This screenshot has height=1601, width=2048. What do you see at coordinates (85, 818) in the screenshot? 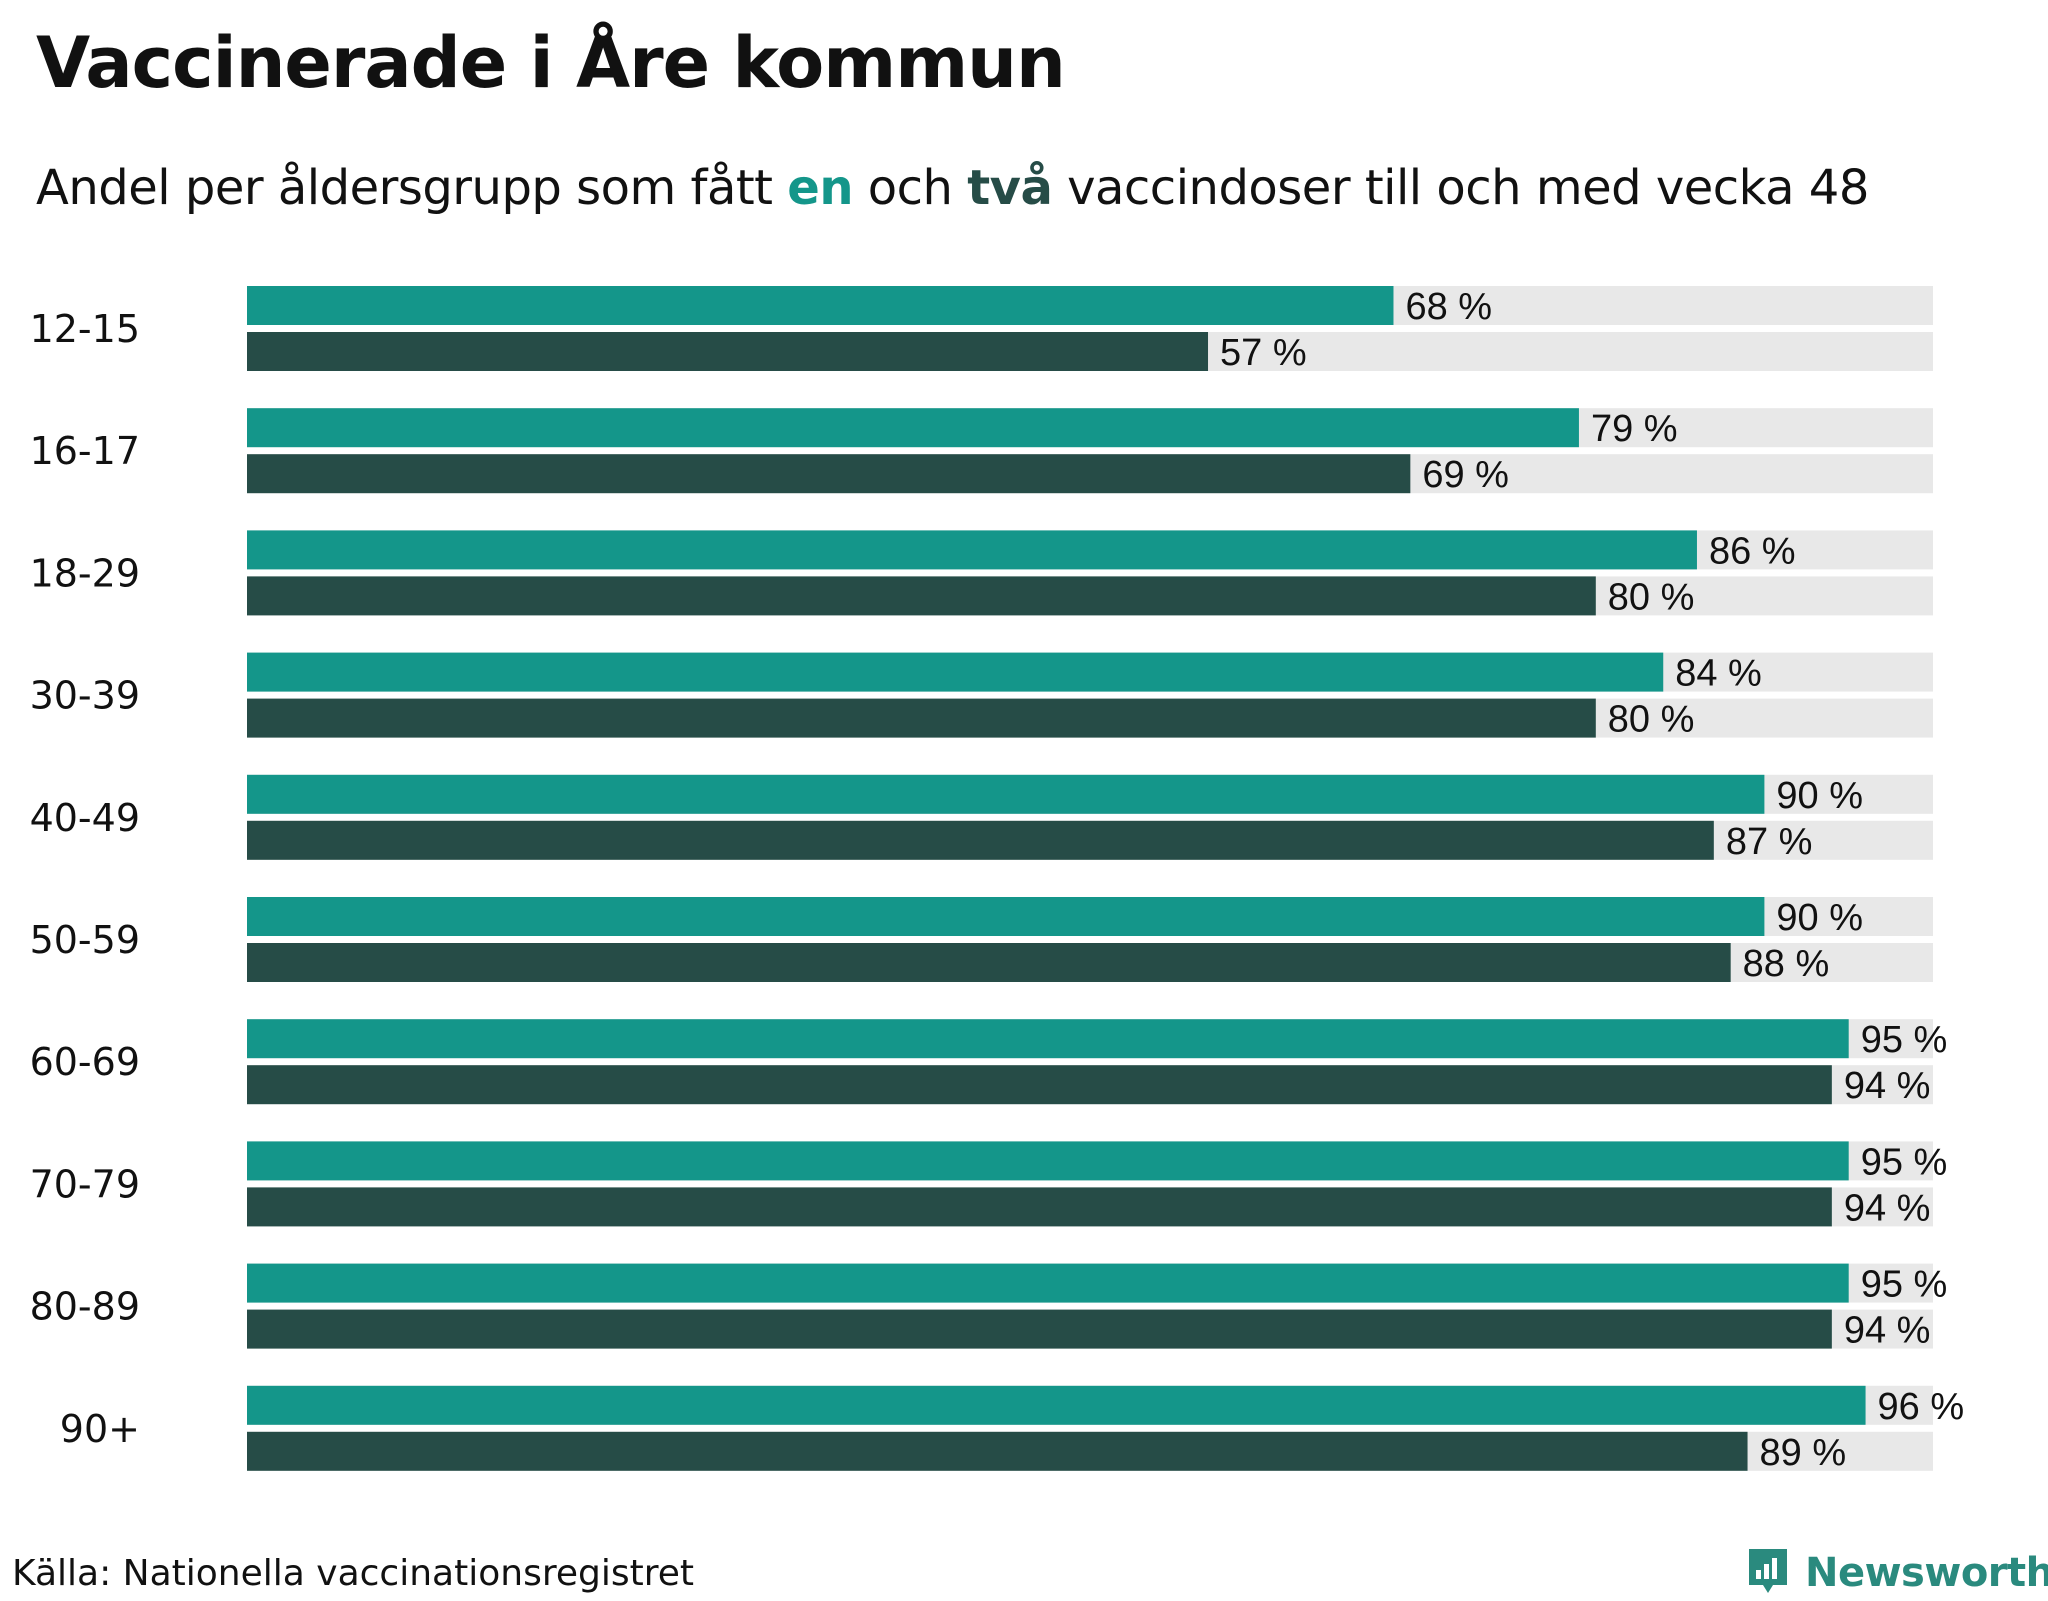
I see `age-group-label: 40-49` at bounding box center [85, 818].